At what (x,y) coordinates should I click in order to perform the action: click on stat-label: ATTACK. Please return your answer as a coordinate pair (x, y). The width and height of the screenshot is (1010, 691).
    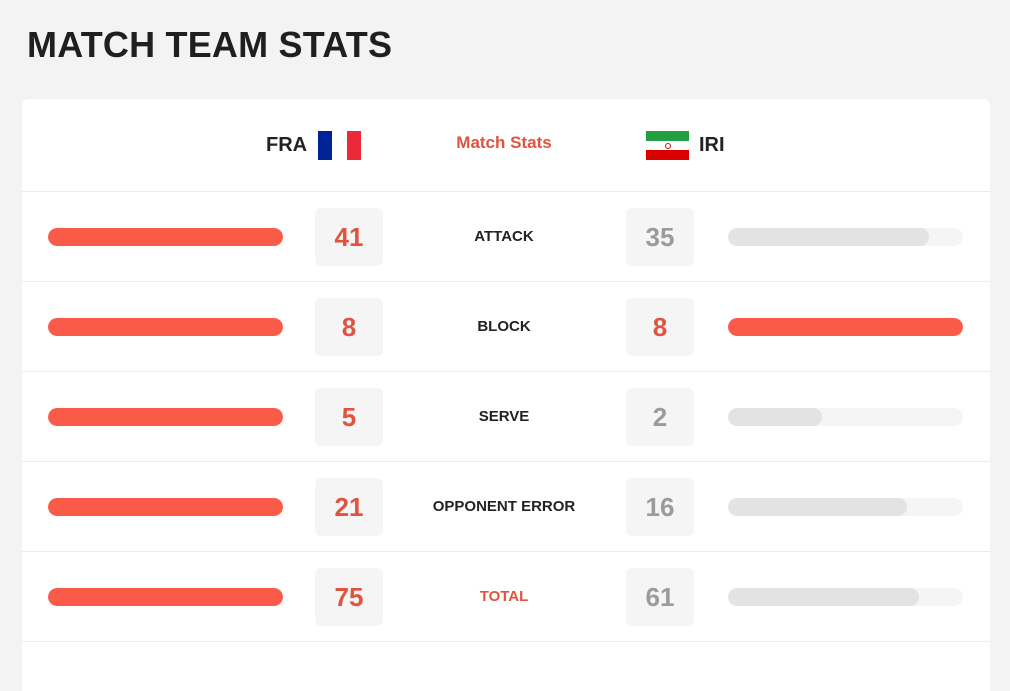
    Looking at the image, I should click on (504, 236).